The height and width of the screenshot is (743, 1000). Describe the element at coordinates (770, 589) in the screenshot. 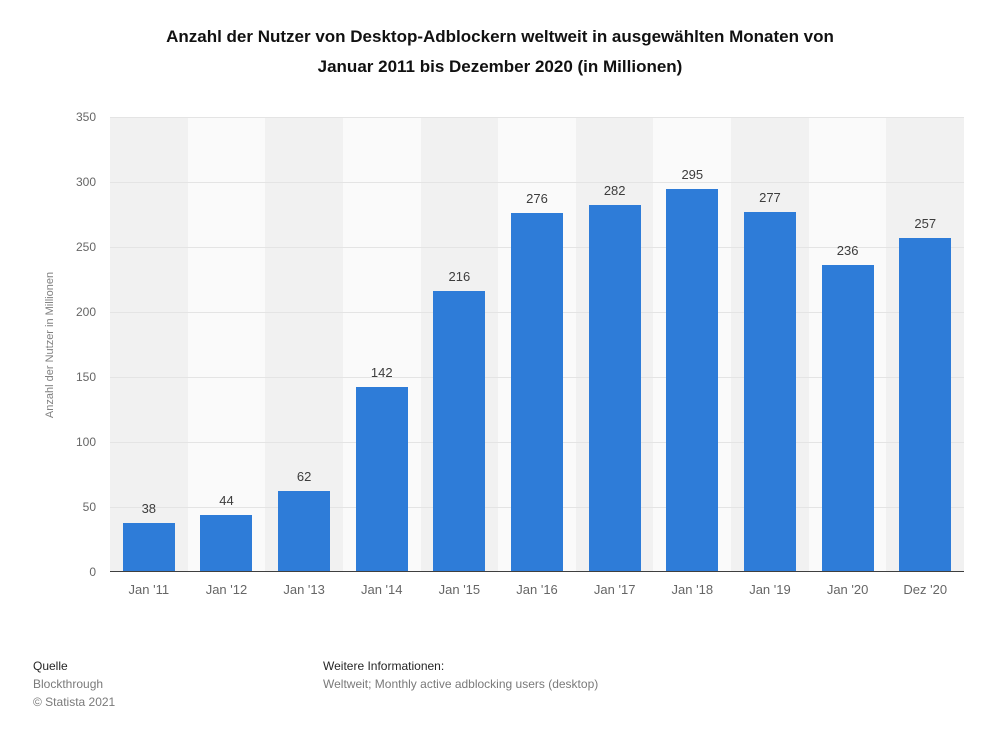

I see `x-axis-label: Jan '19` at that location.